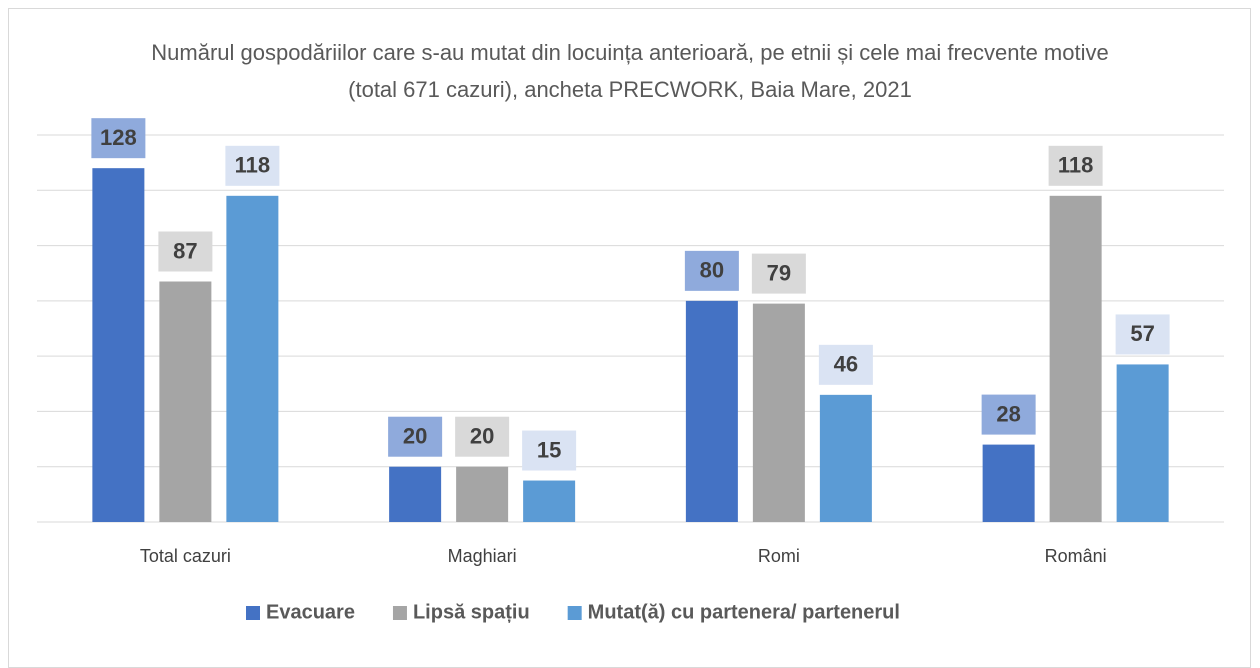  I want to click on legend-label: Mutat(ă) cu partenera/ partenerul, so click(744, 612).